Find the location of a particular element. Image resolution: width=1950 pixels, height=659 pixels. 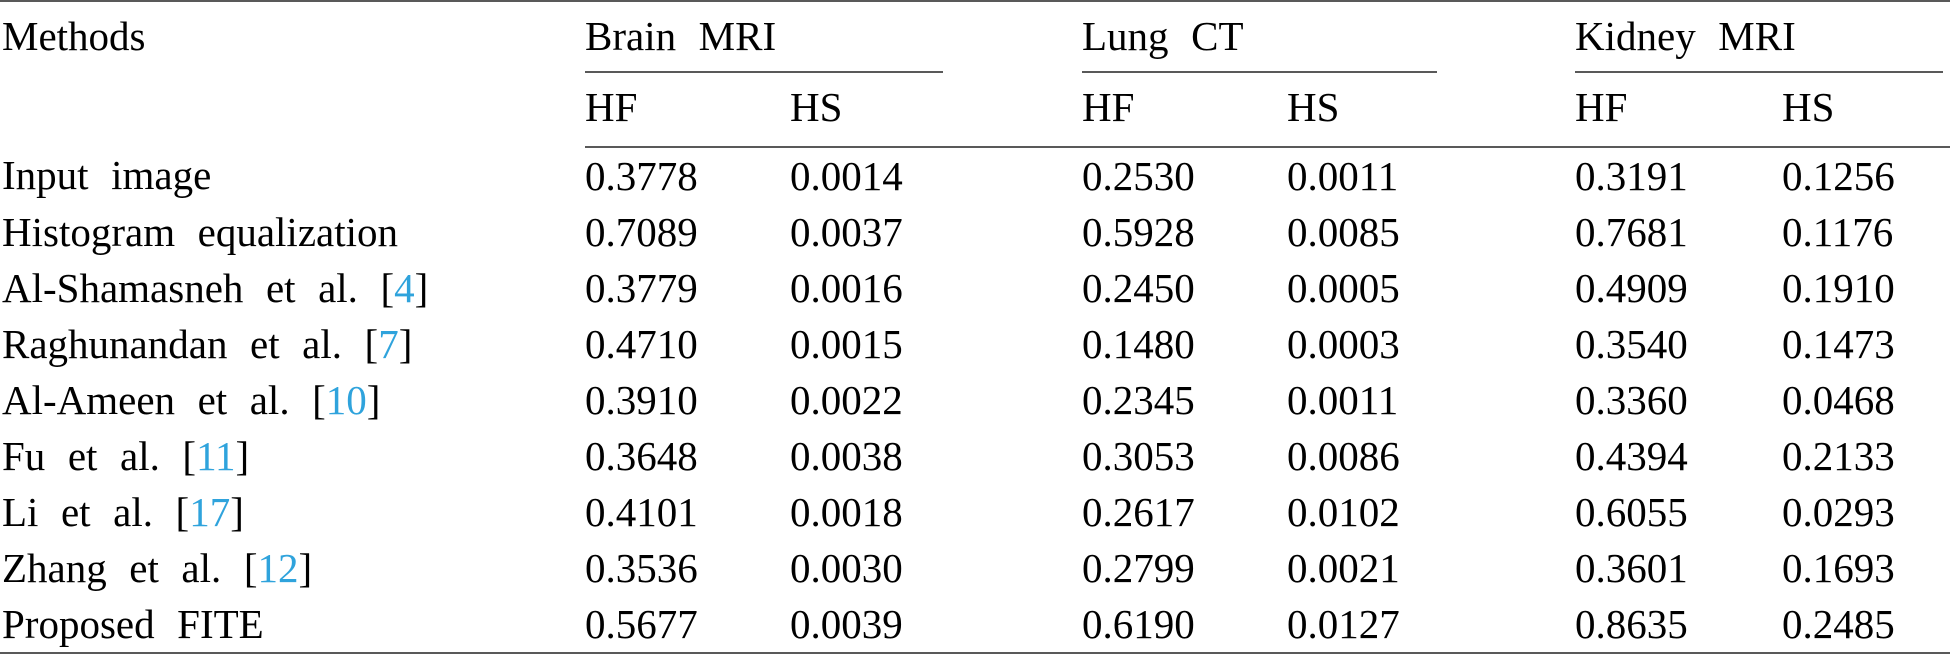

method-name: Li et al. is located at coordinates (77, 511).